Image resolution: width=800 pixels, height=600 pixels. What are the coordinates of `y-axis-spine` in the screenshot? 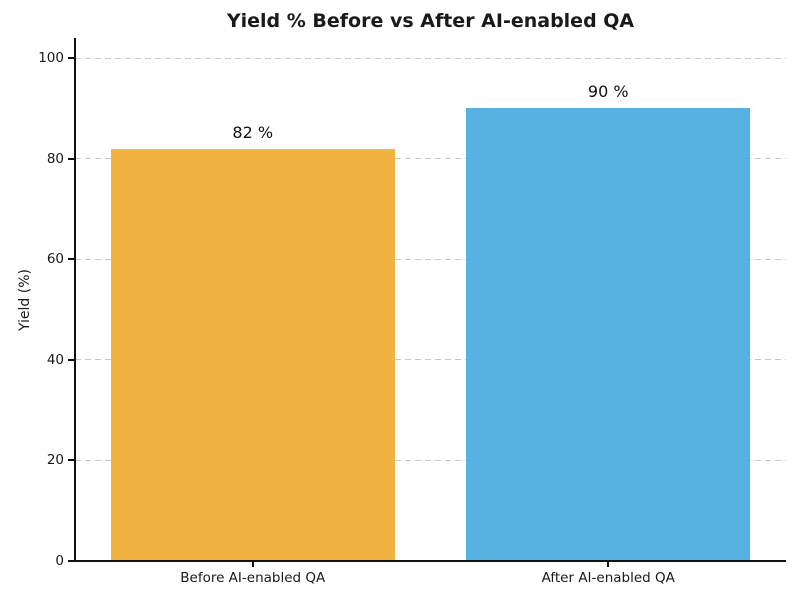 It's located at (75, 299).